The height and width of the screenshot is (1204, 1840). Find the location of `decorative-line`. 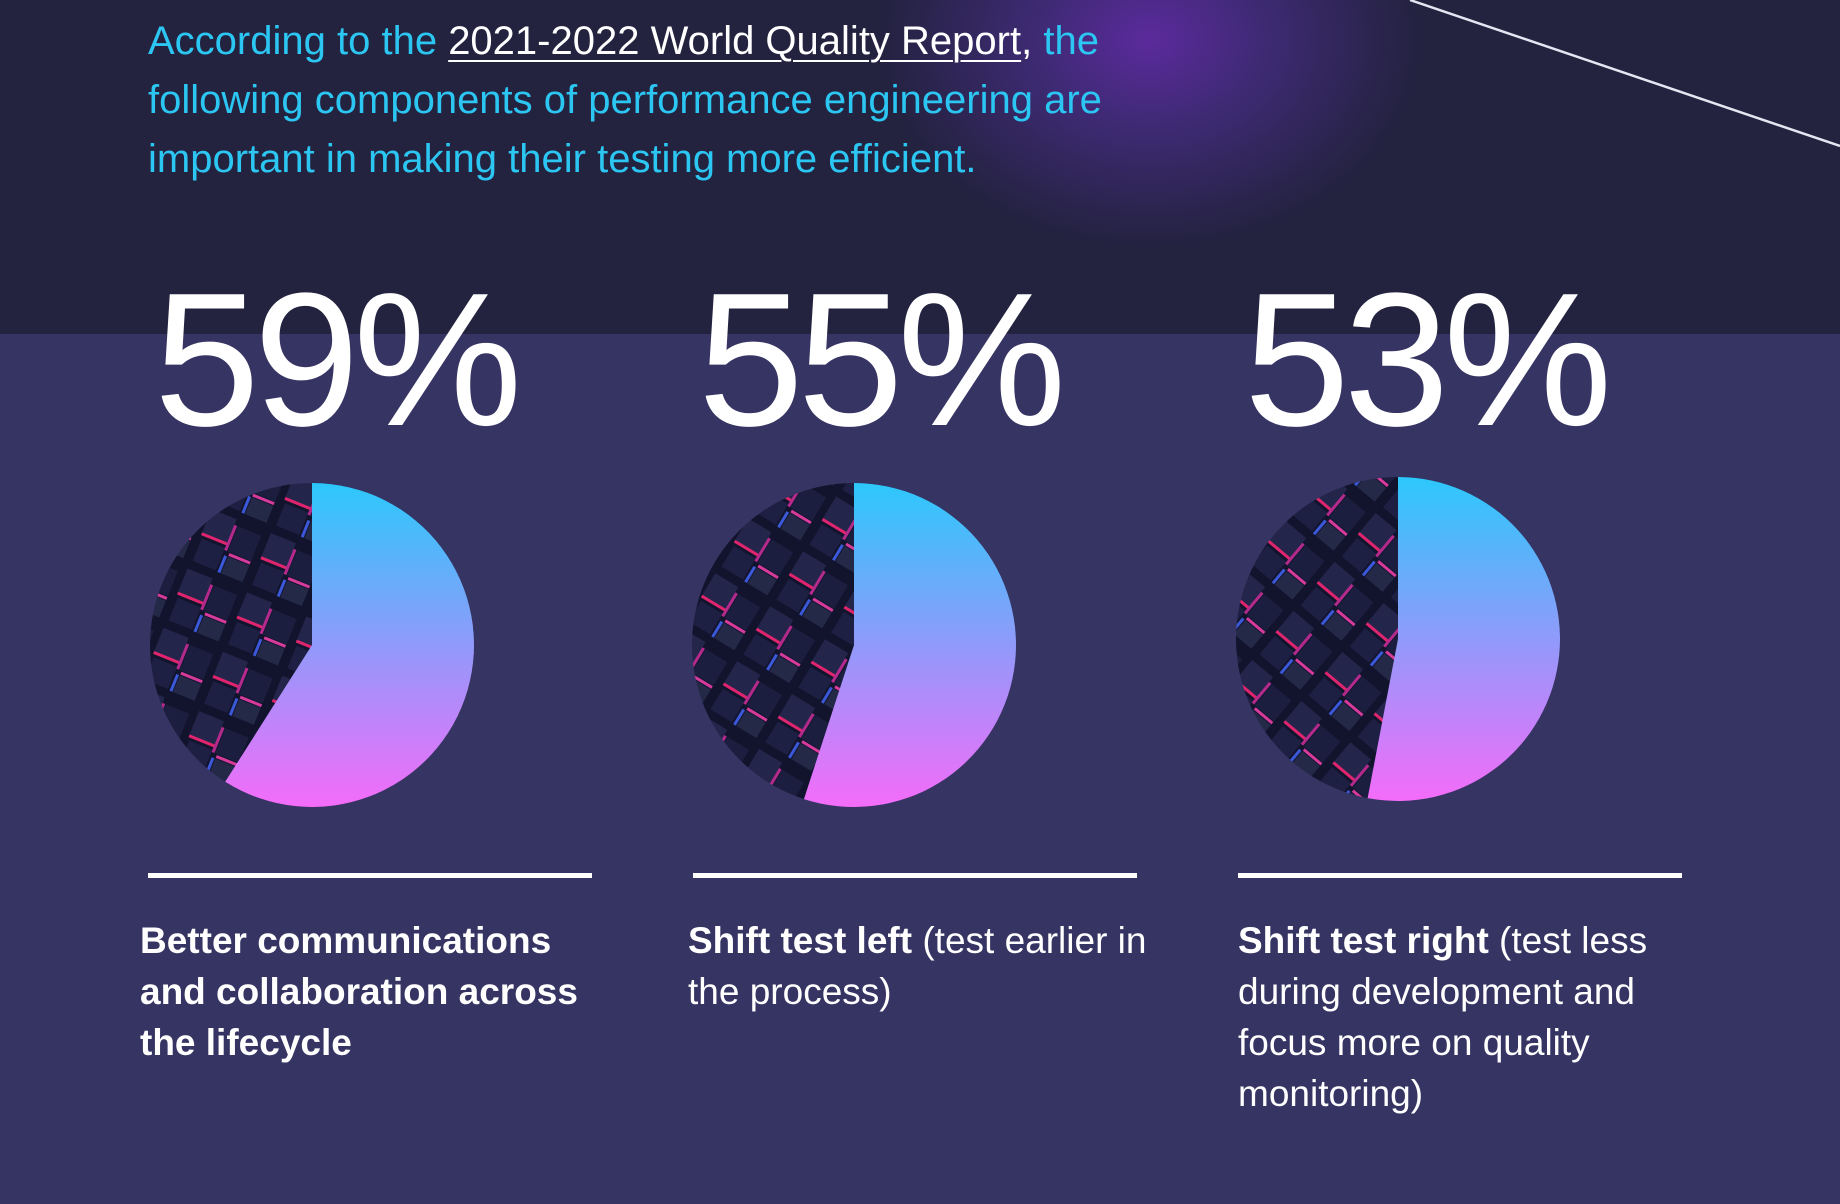

decorative-line is located at coordinates (1624, 74).